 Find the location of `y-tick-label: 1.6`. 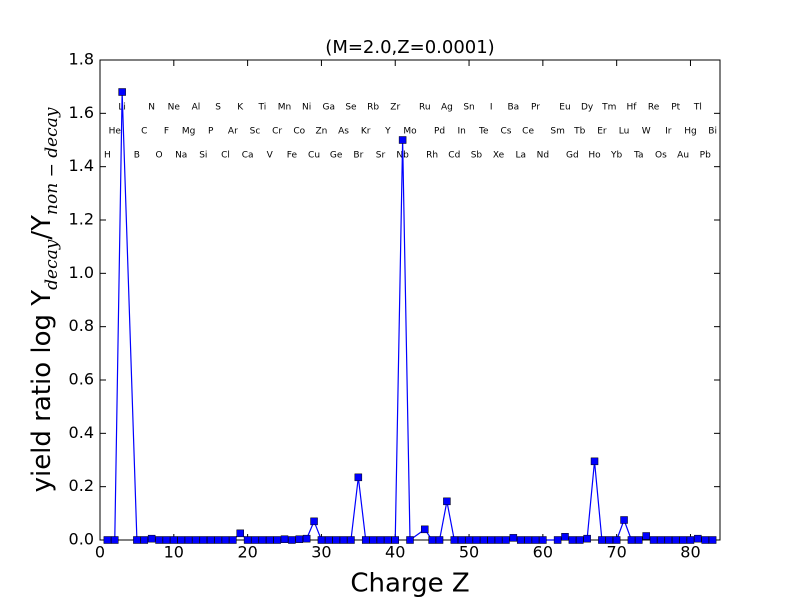

y-tick-label: 1.6 is located at coordinates (81, 112).